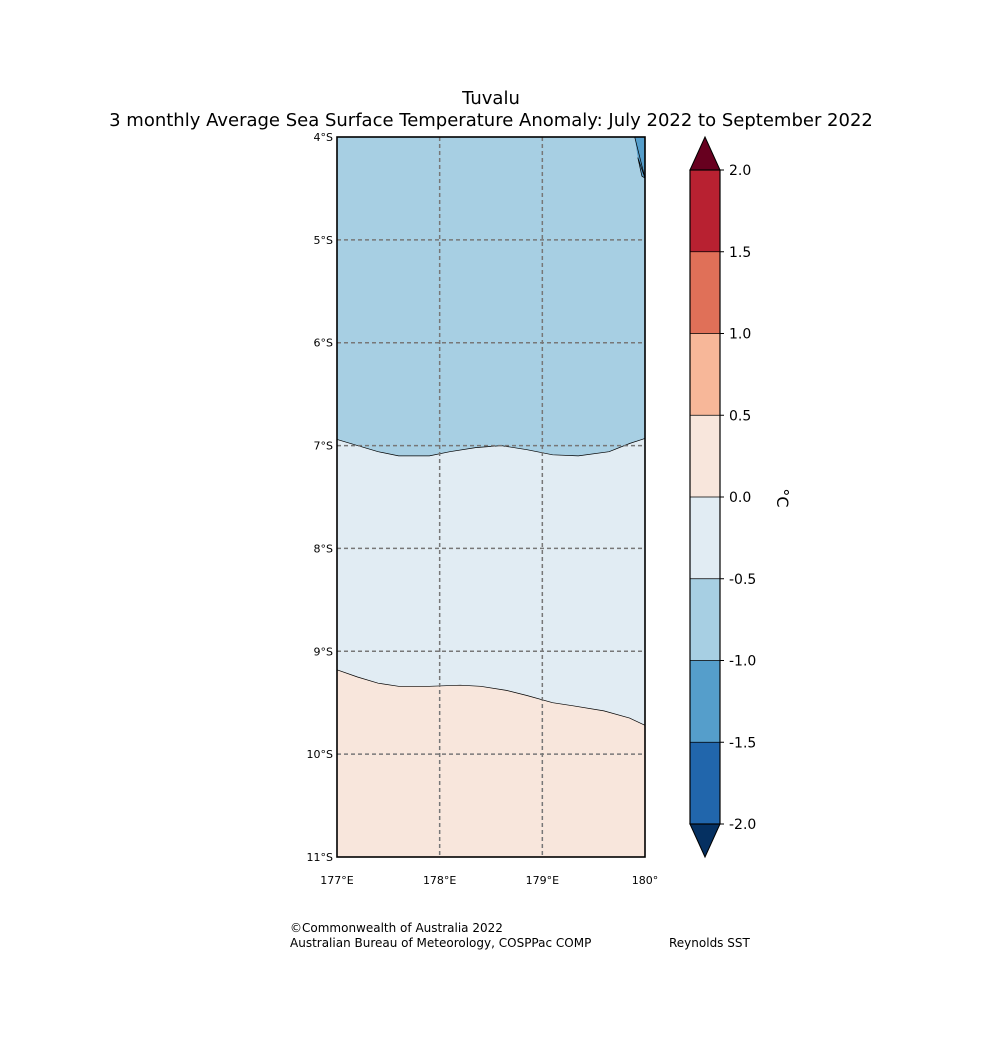  Describe the element at coordinates (705, 841) in the screenshot. I see `colorbar-under-triangle` at that location.